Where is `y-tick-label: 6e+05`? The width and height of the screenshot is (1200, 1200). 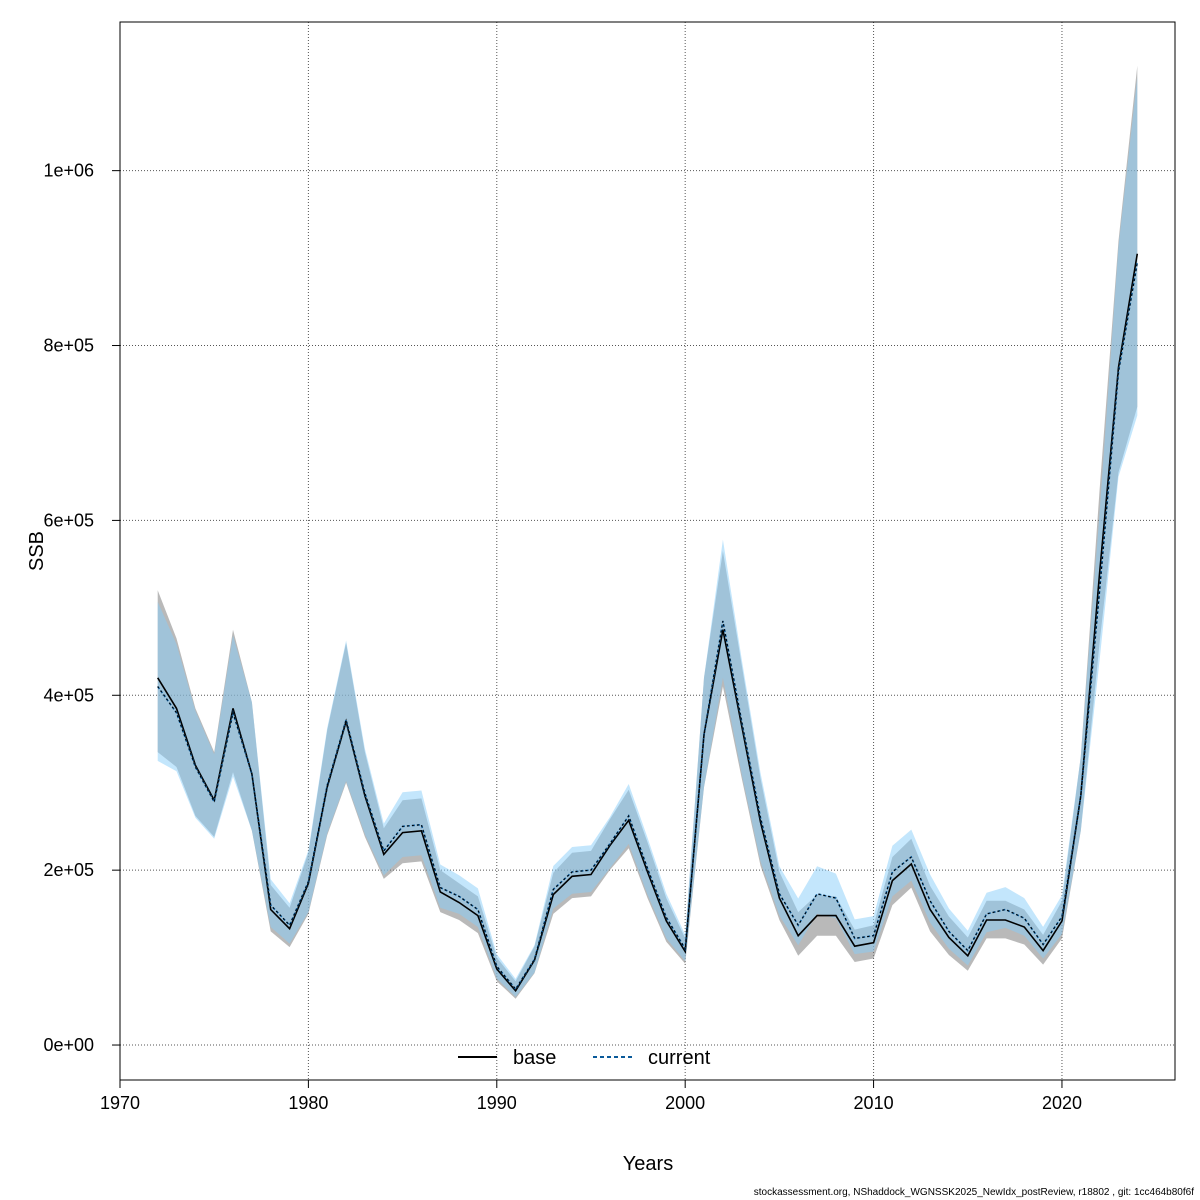
y-tick-label: 6e+05 is located at coordinates (68, 520).